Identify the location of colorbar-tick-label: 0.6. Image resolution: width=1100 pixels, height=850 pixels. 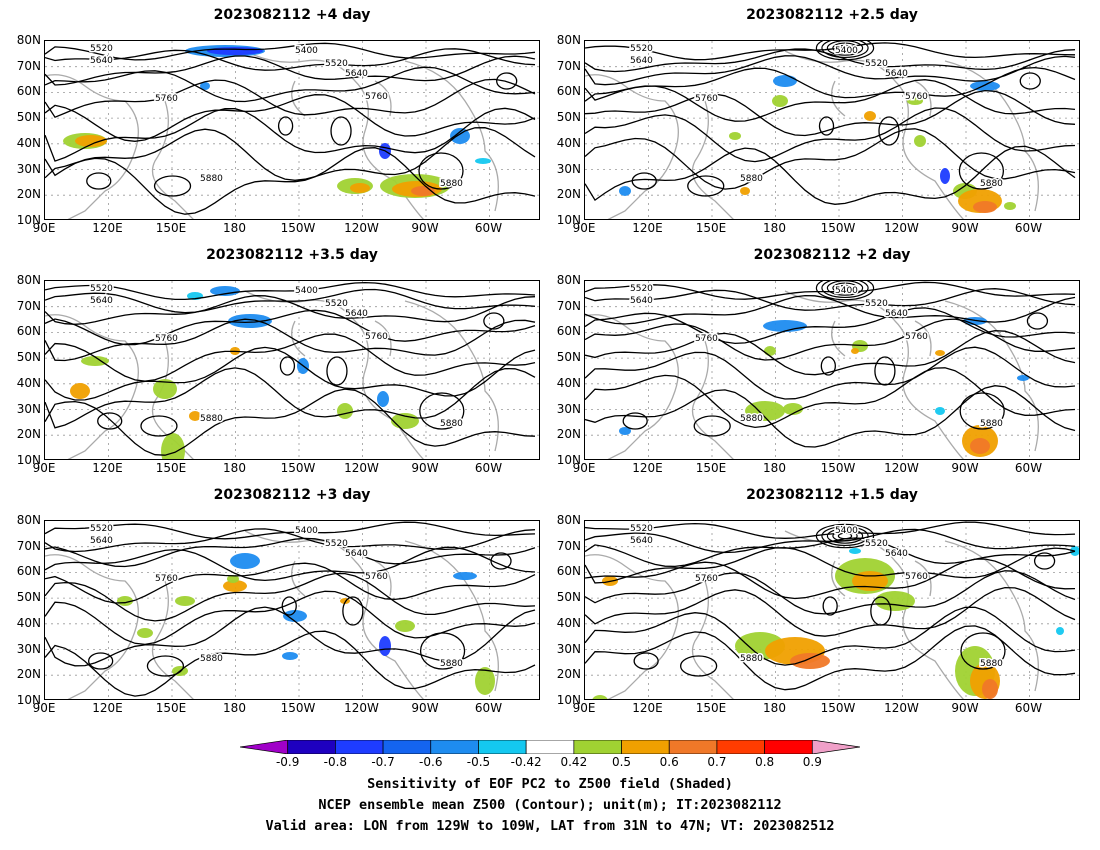
(669, 762).